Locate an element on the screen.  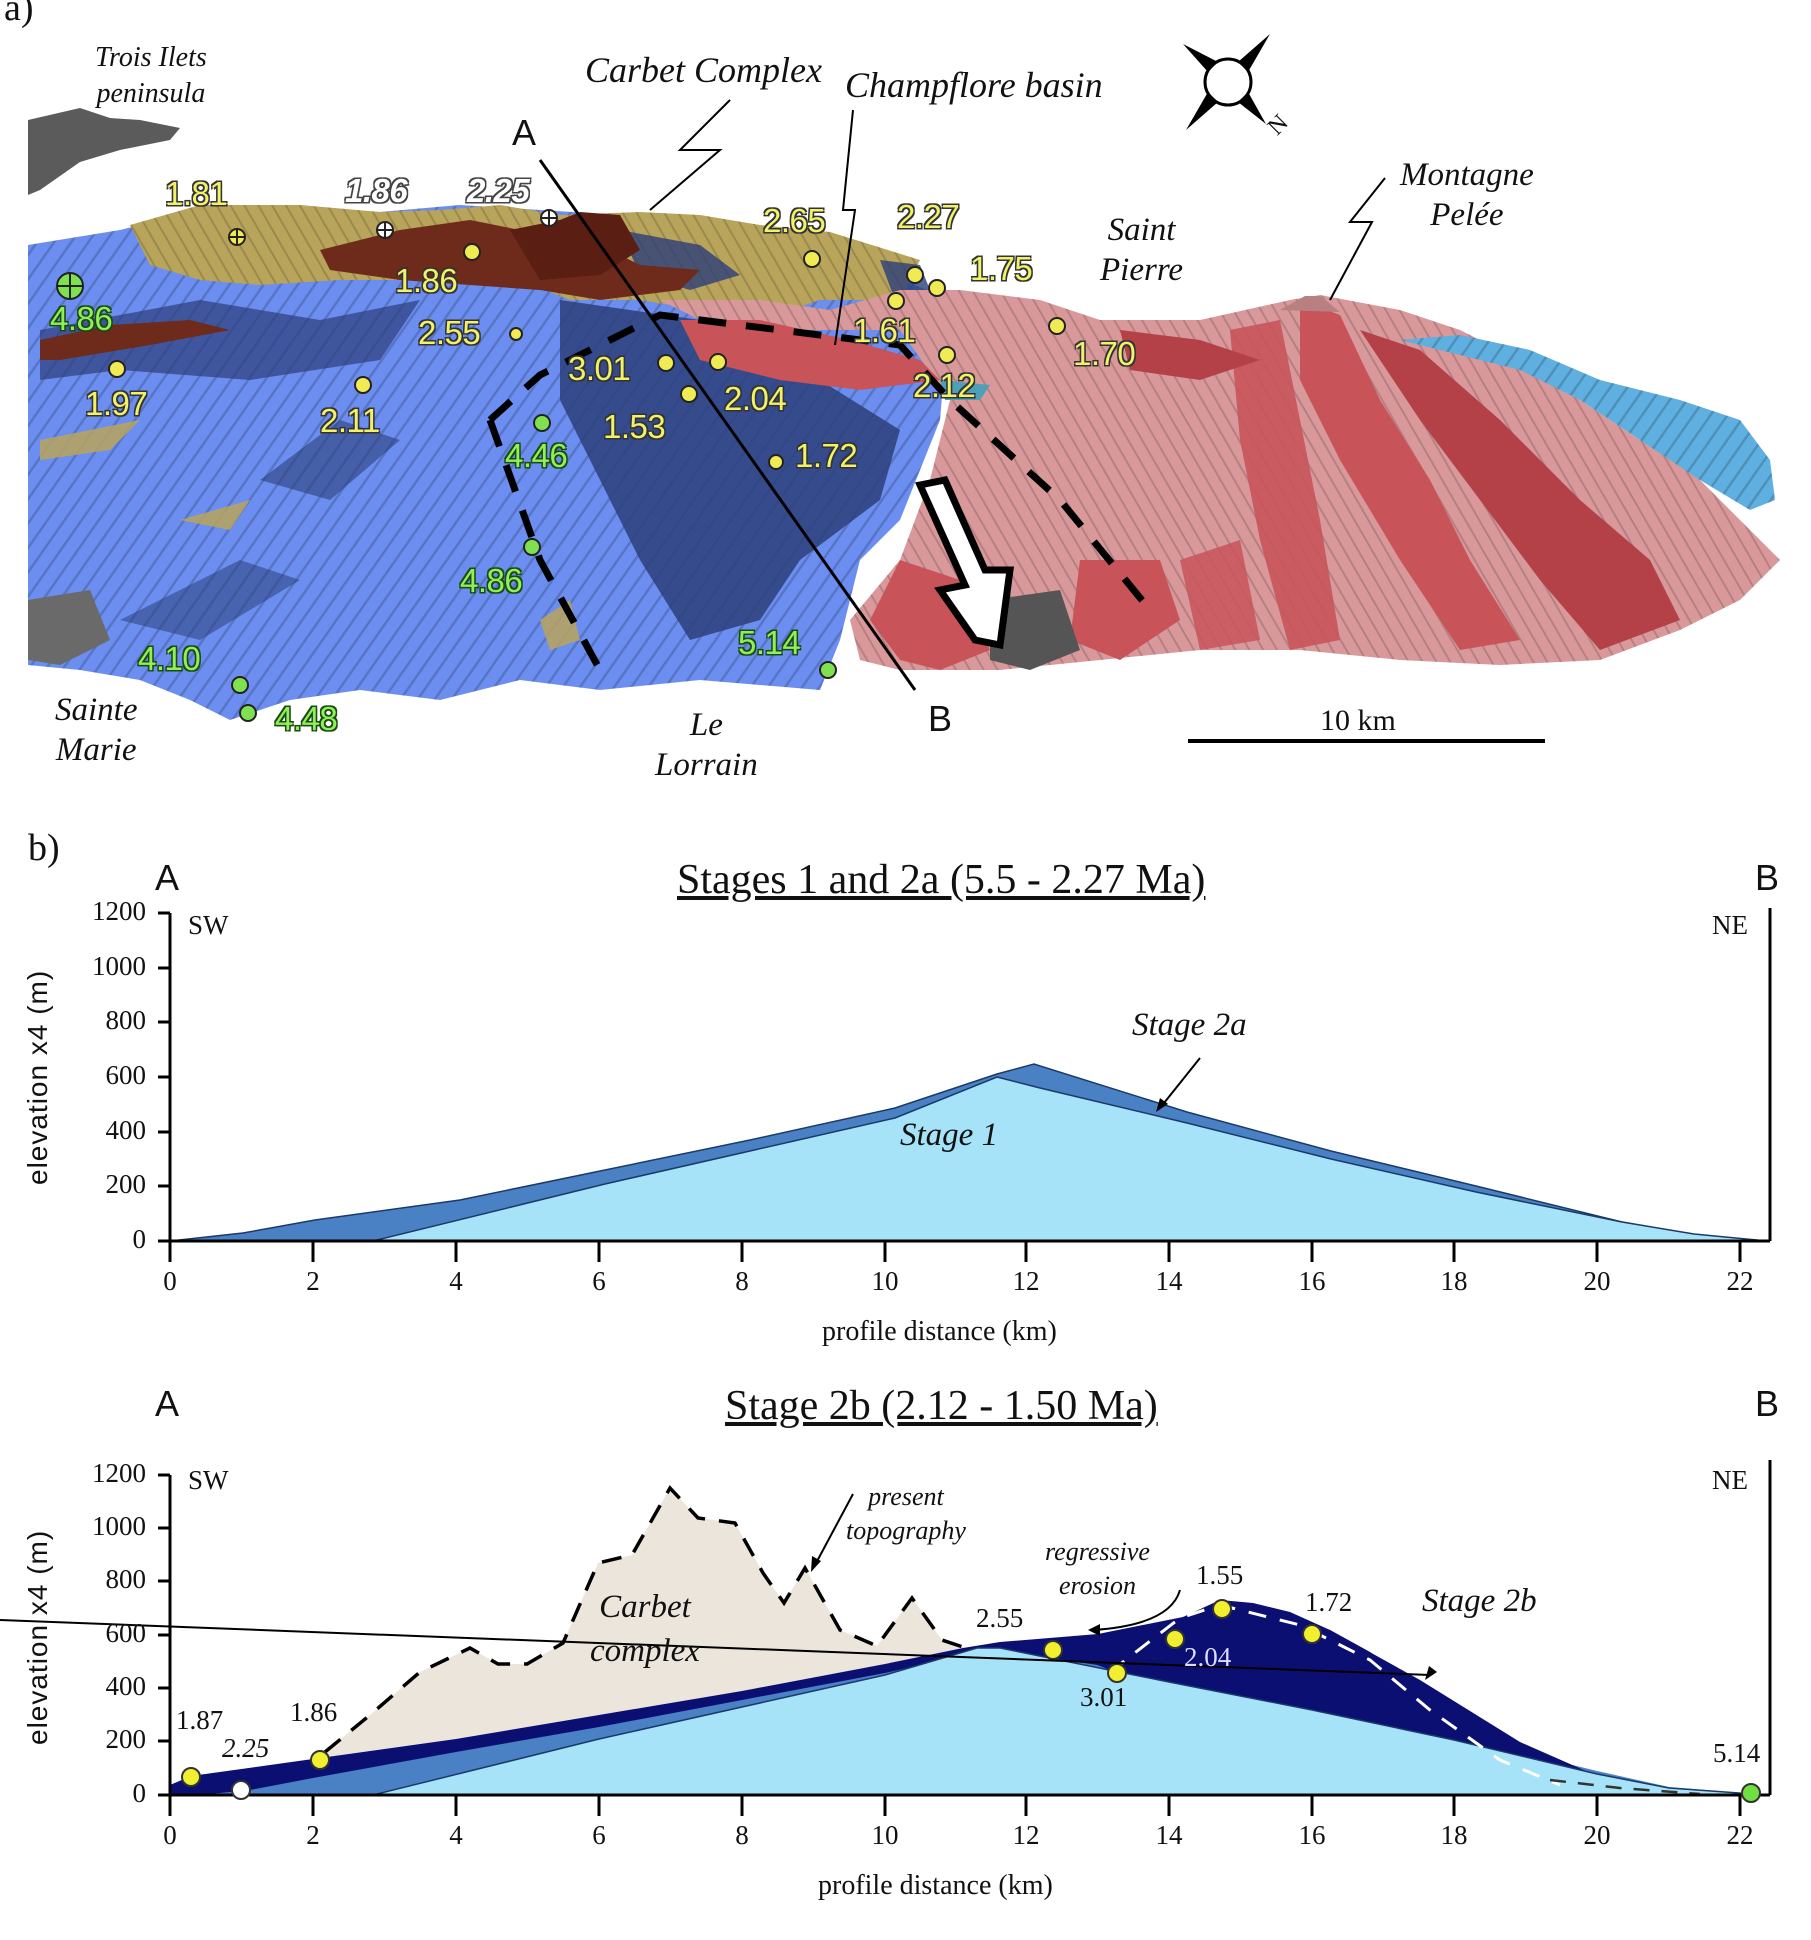
point-label: 1.72 is located at coordinates (1329, 1602).